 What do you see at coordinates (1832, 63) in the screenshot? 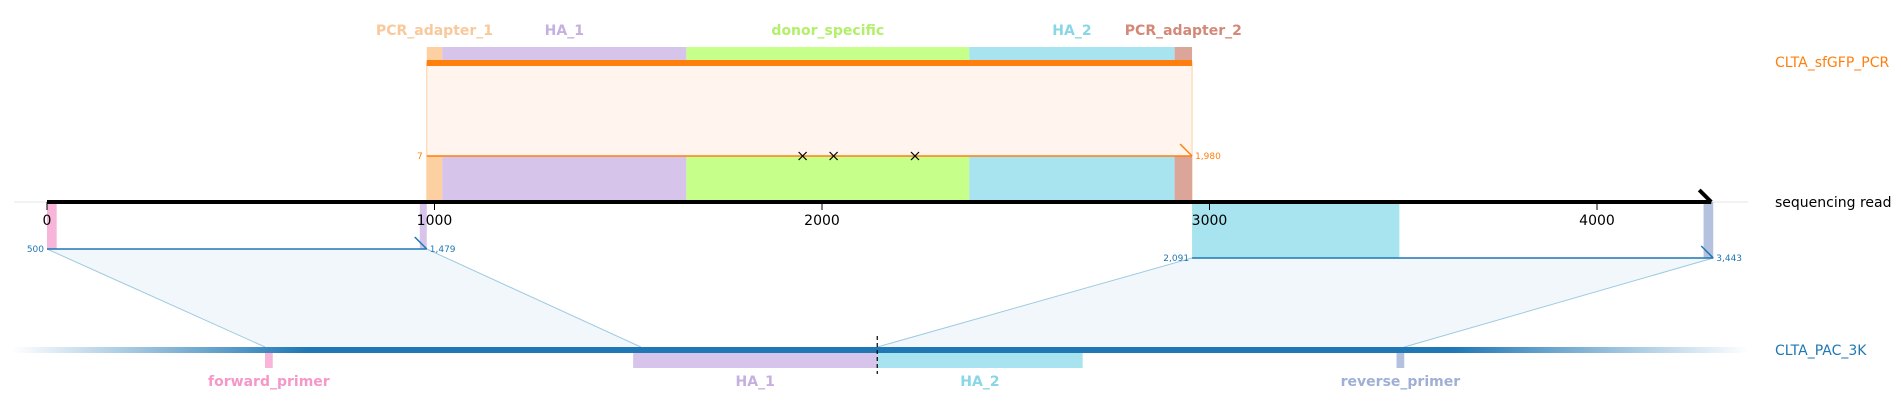
I see `amplicon-track-label: CLTA_sfGFP_PCR` at bounding box center [1832, 63].